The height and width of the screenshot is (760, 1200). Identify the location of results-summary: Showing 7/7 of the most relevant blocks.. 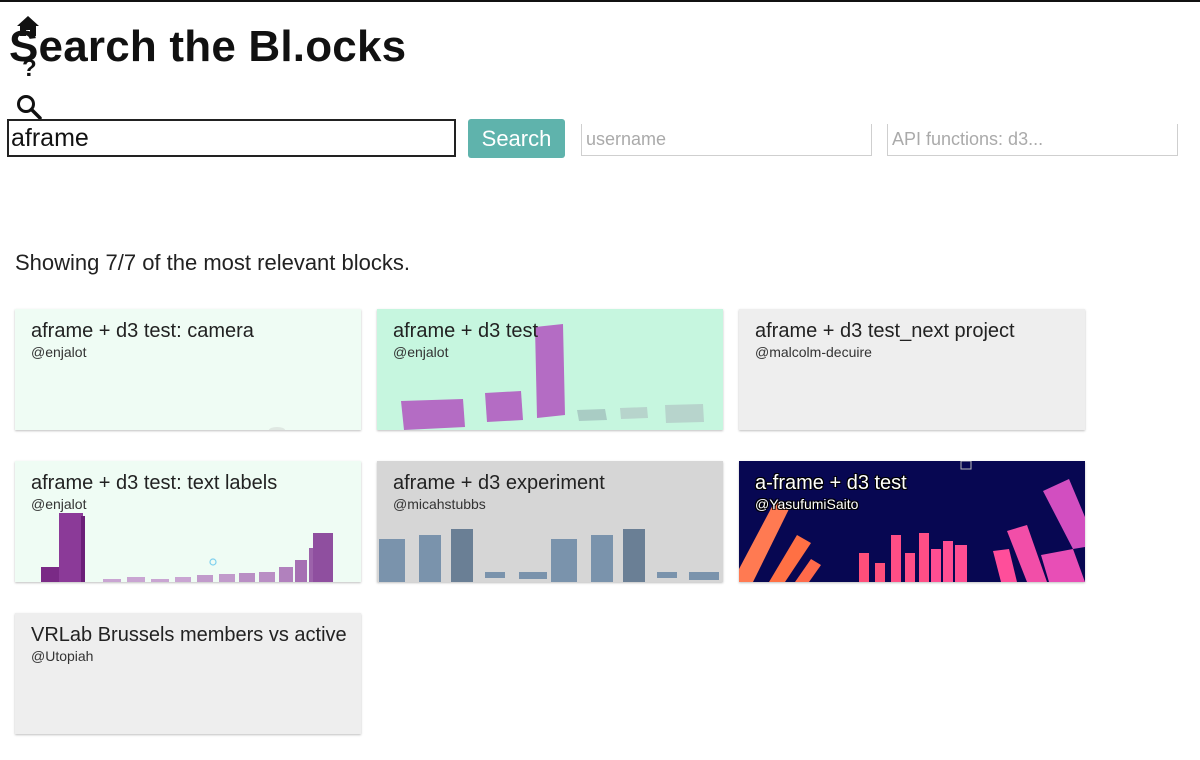
(212, 262).